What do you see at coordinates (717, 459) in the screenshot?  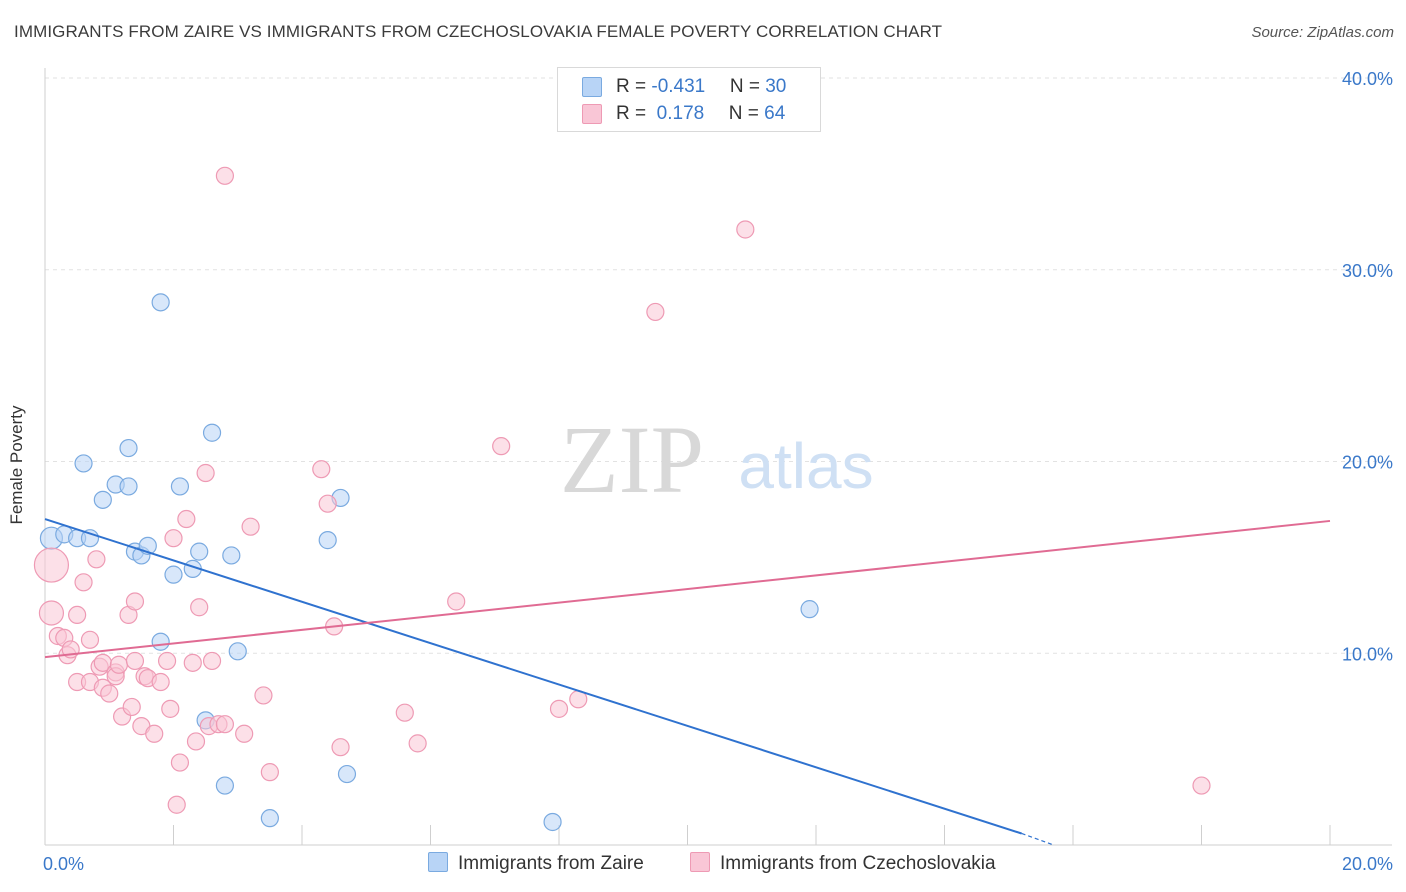 I see `watermark: ZIP atlas` at bounding box center [717, 459].